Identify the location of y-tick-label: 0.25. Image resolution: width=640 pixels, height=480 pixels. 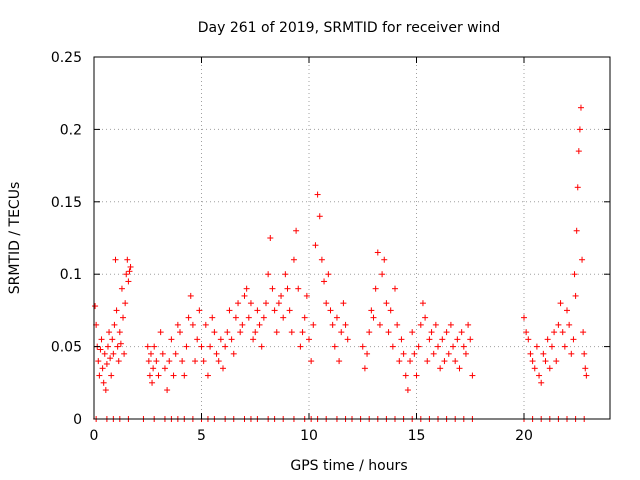
(66, 58).